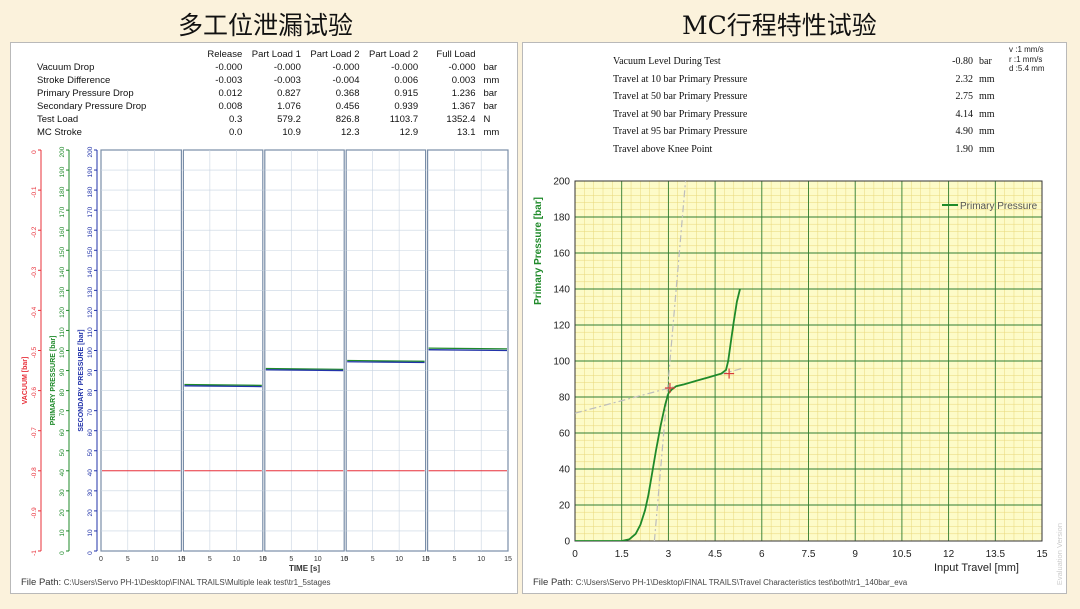 Image resolution: width=1080 pixels, height=609 pixels. What do you see at coordinates (816, 80) in the screenshot?
I see `table-row: Travel at 10 bar Primary Pressure 2.32 mm` at bounding box center [816, 80].